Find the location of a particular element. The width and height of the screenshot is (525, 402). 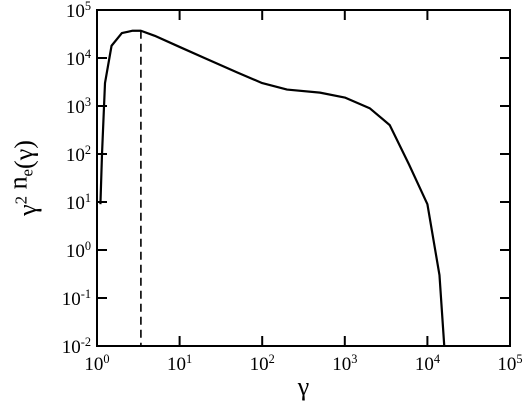

y-tick-label: 10¹ is located at coordinates (78, 202).